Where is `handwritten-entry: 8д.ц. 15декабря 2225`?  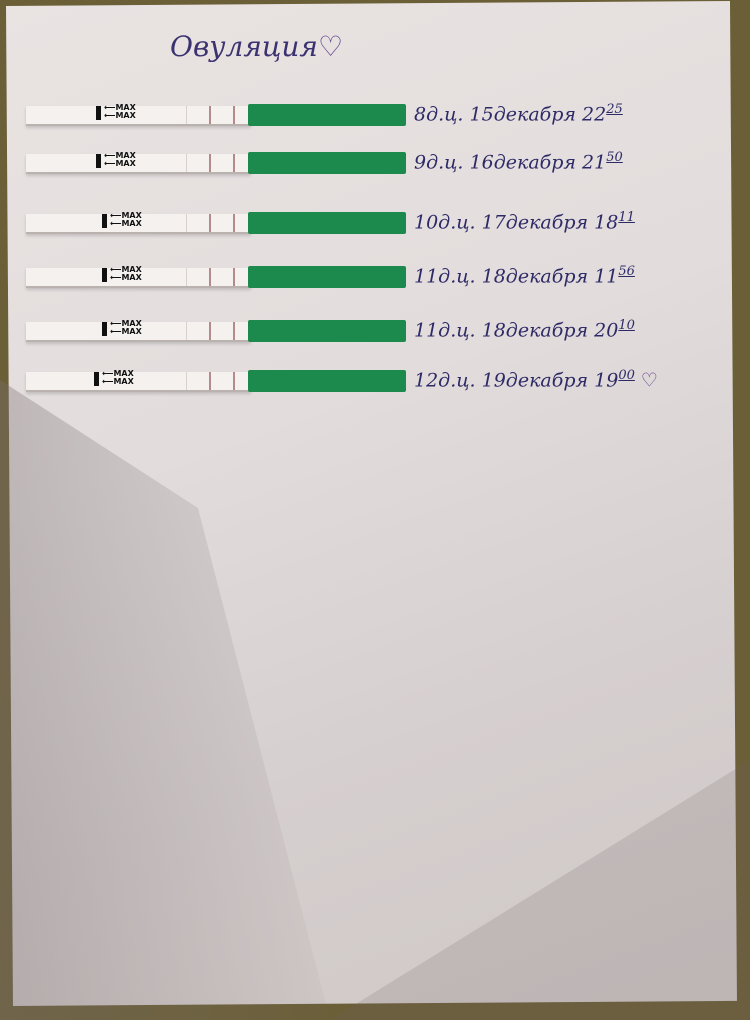
handwritten-entry: 8д.ц. 15декабря 2225 is located at coordinates (518, 113).